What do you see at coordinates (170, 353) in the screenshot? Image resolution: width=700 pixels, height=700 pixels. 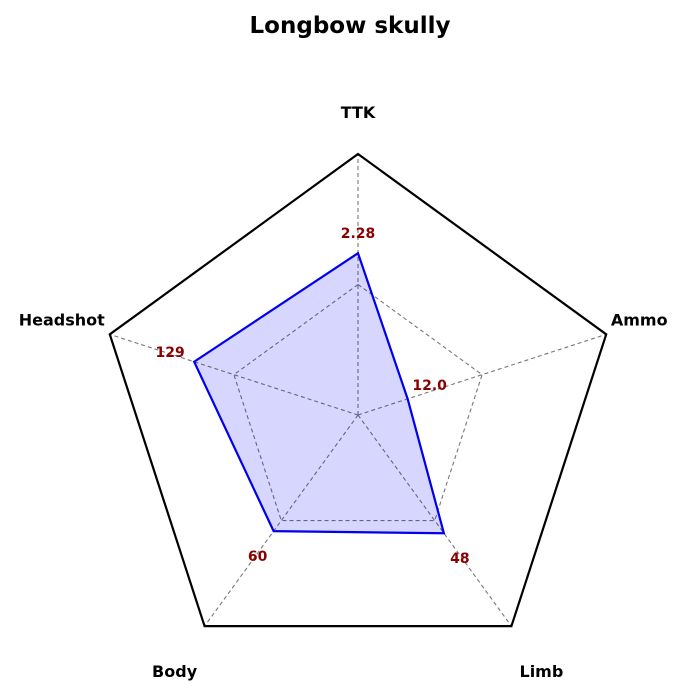 I see `data-value-label: 129` at bounding box center [170, 353].